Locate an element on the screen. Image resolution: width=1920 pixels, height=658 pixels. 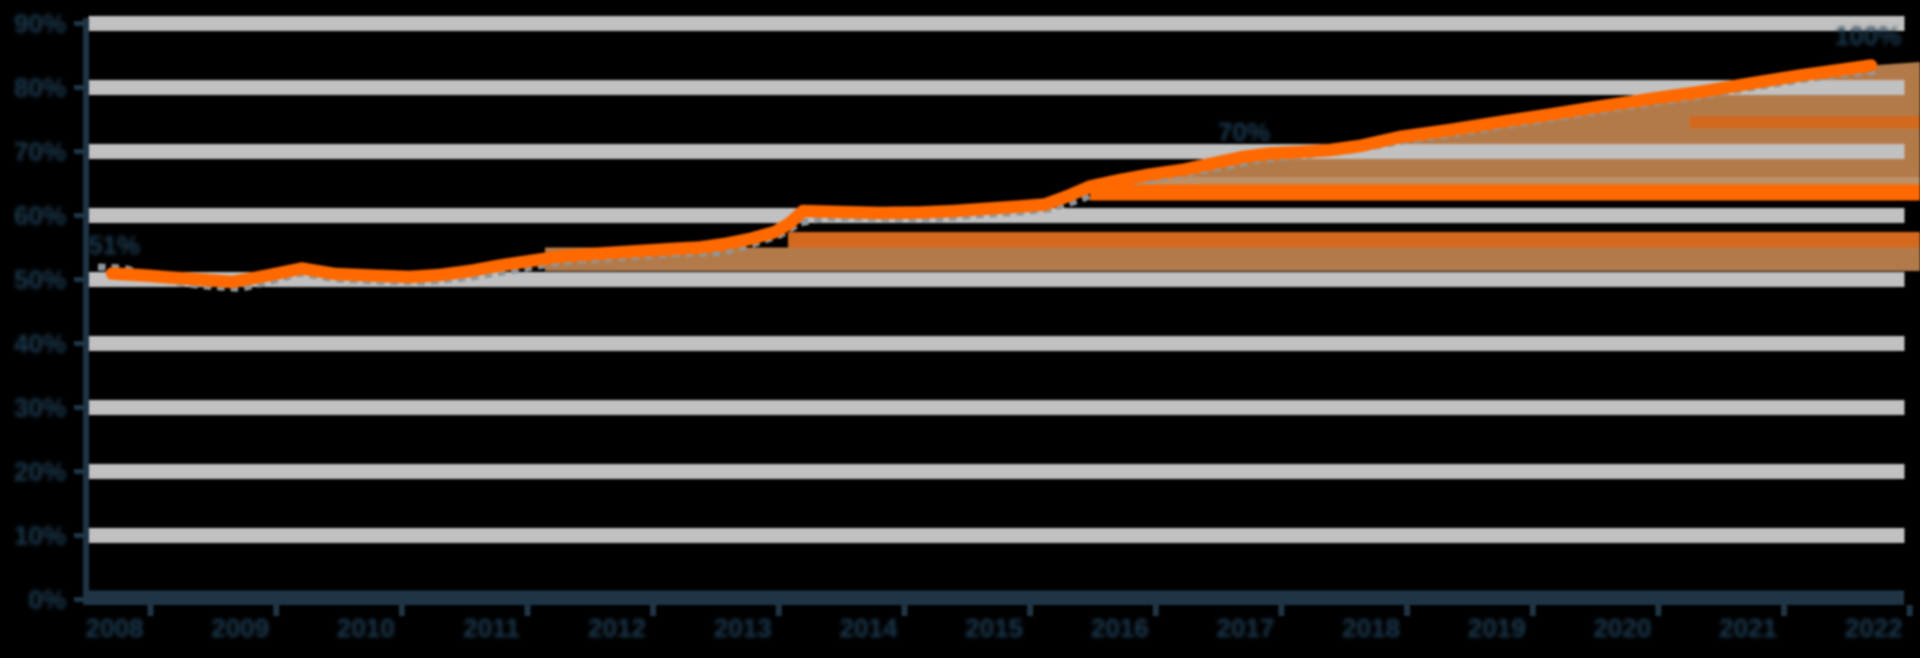
svg-text: 100% is located at coordinates (1868, 36).